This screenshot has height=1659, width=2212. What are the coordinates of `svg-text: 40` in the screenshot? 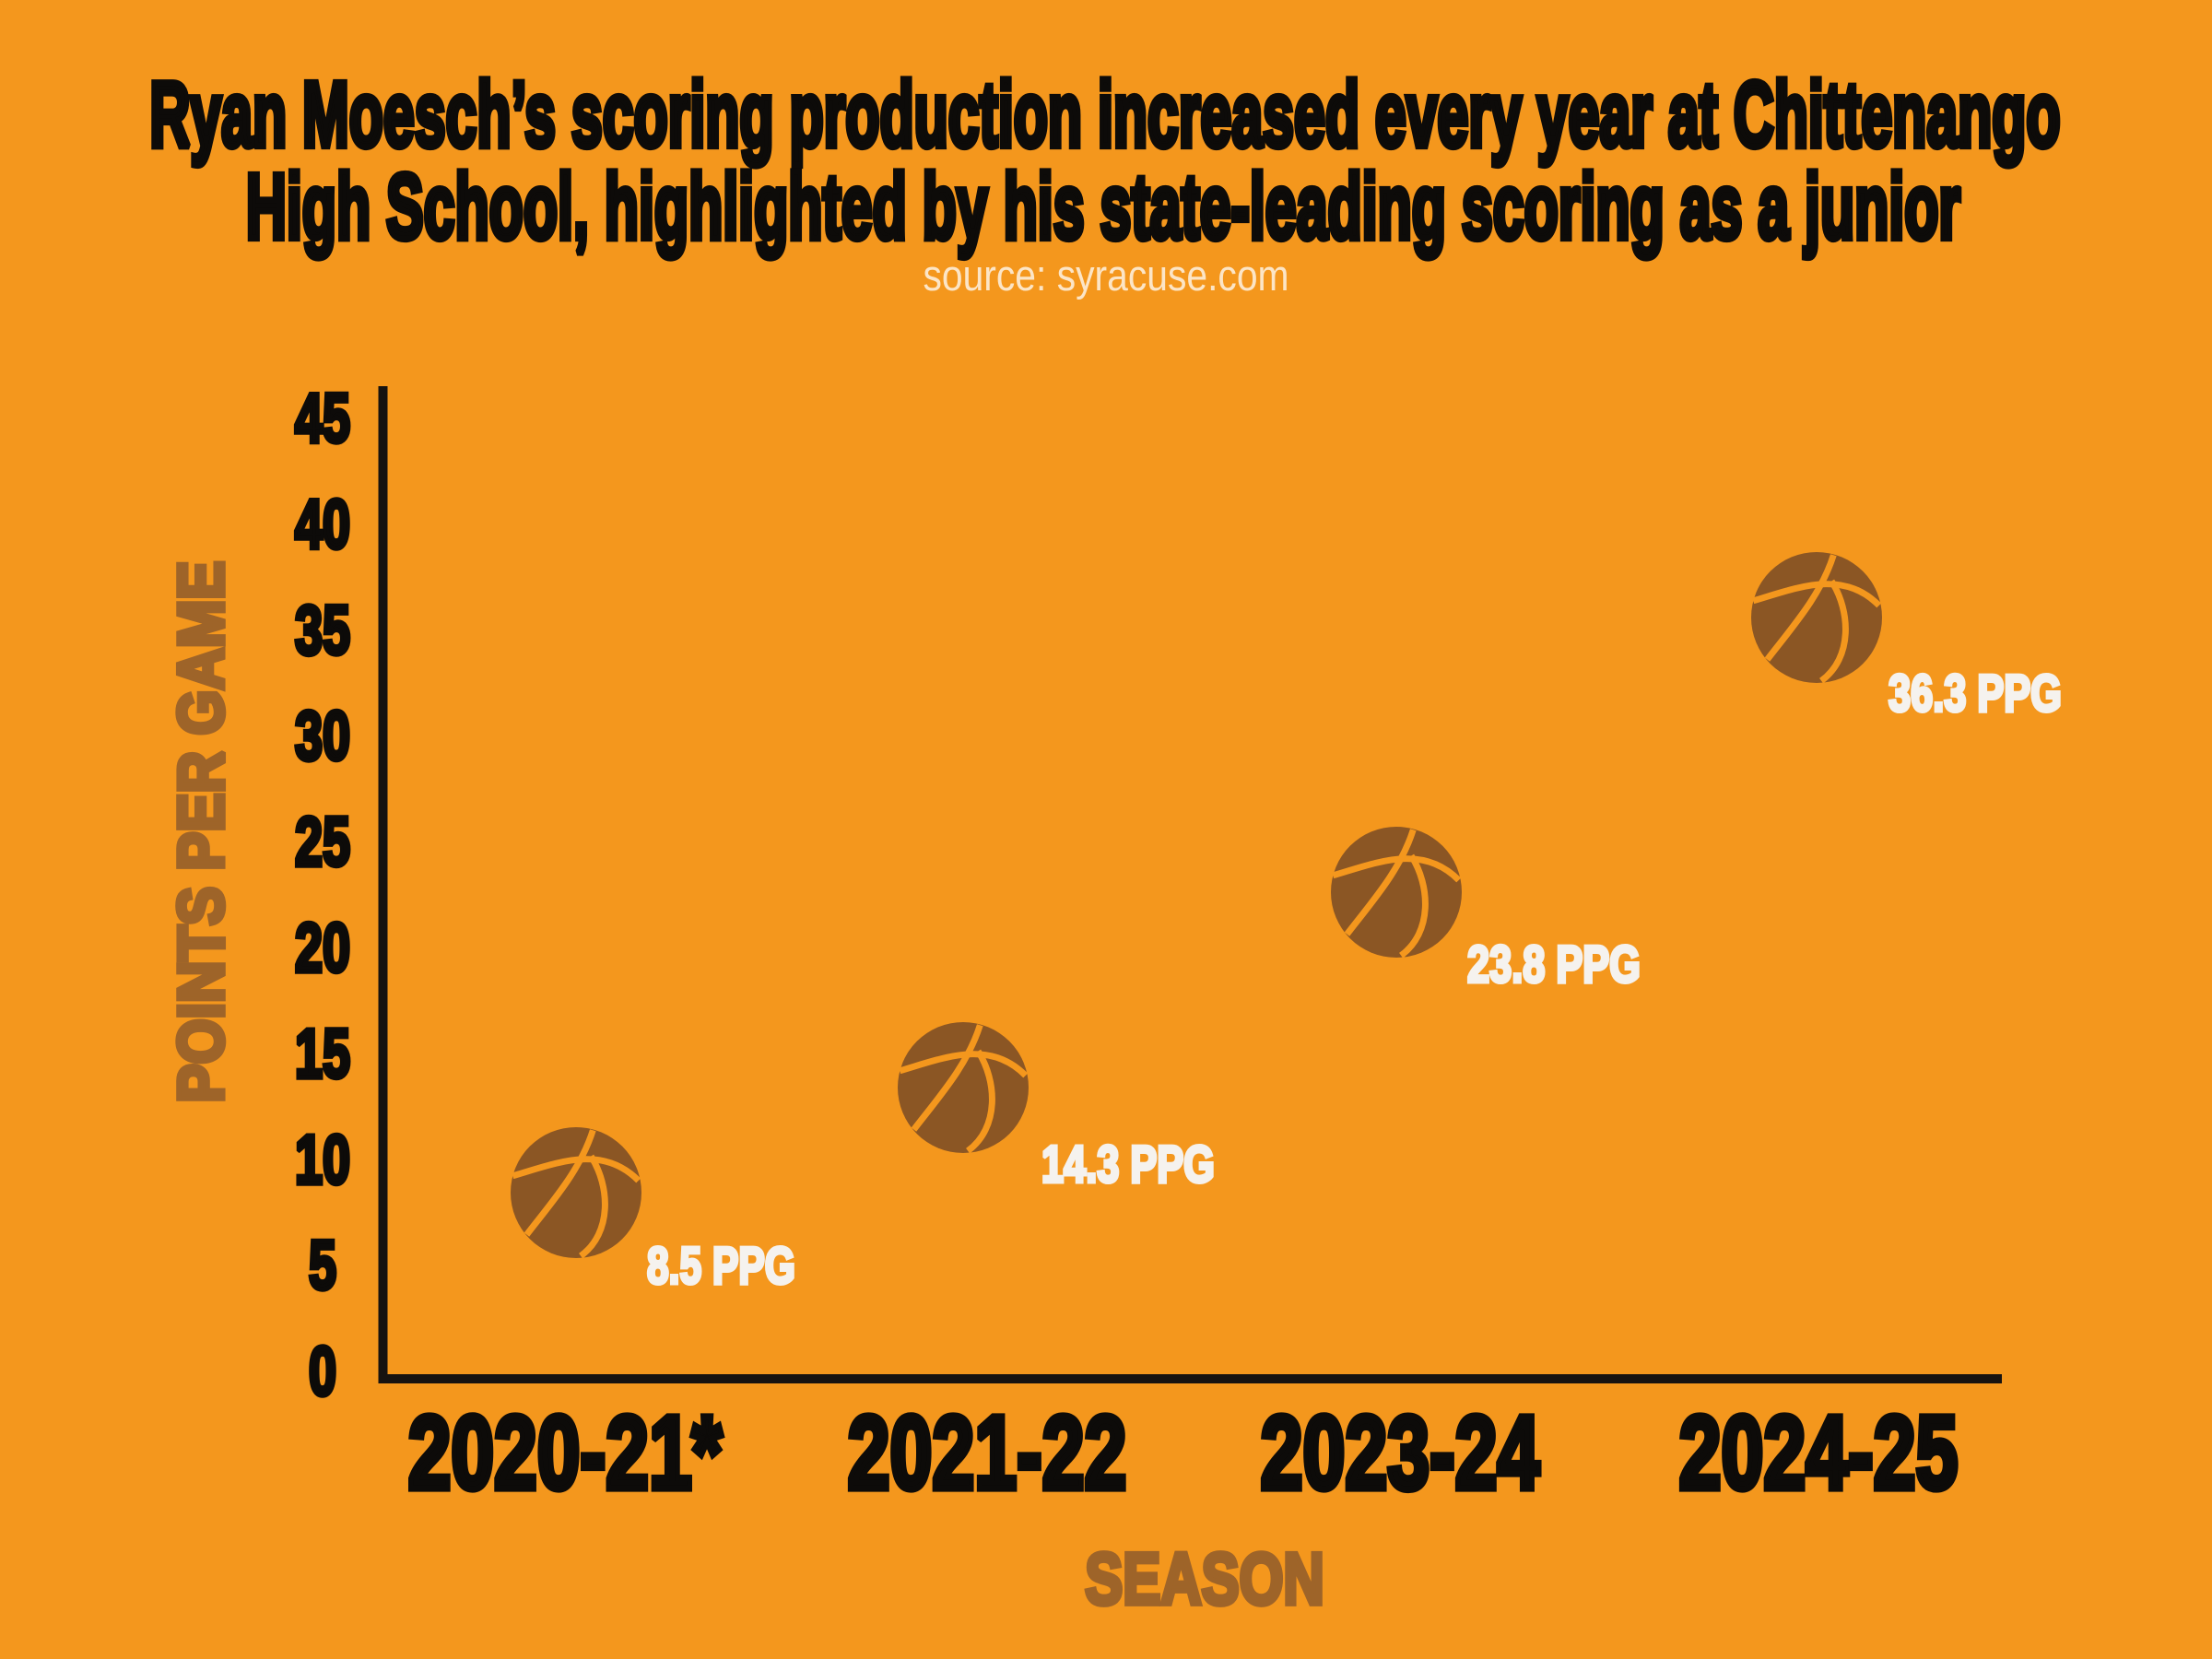 It's located at (322, 524).